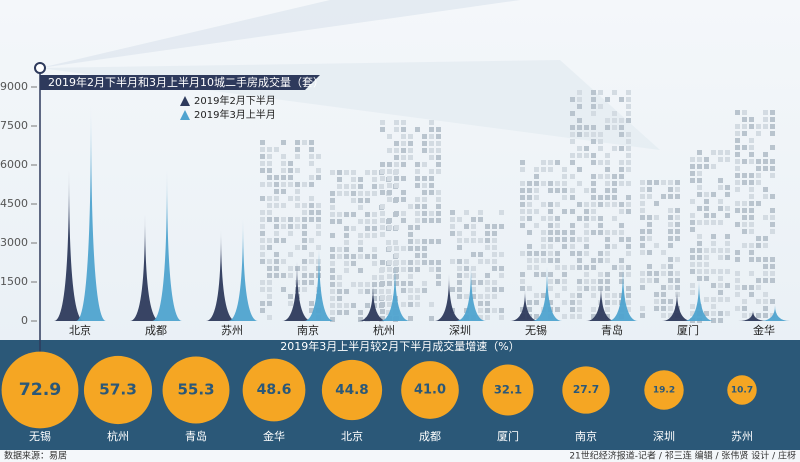  Describe the element at coordinates (274, 390) in the screenshot. I see `bubble-label: 48.6` at that location.